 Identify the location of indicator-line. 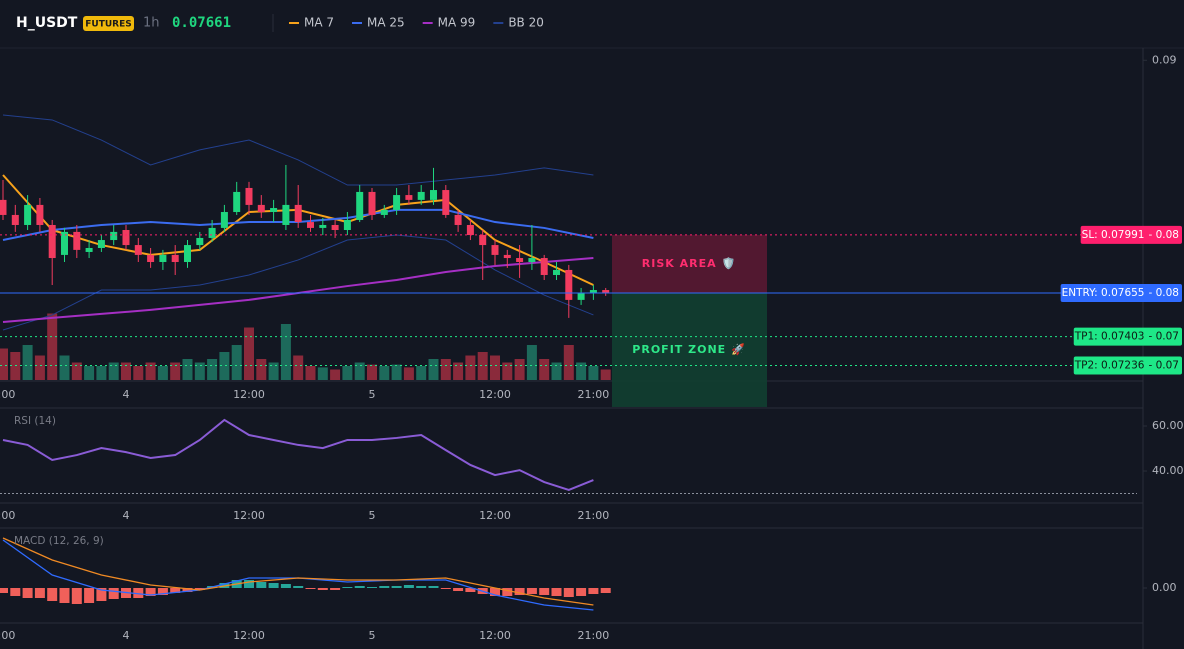
(298, 455).